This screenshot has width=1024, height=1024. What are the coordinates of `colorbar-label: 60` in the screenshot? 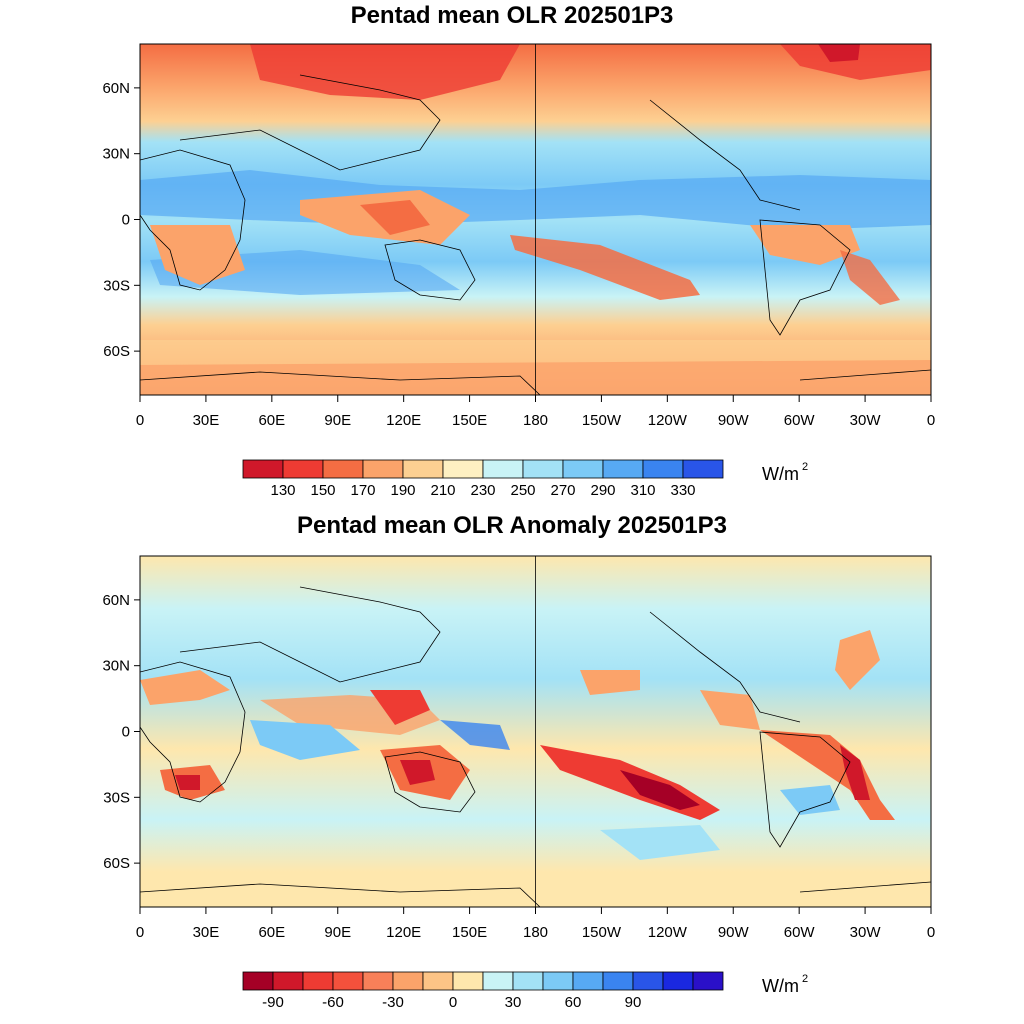 It's located at (573, 1002).